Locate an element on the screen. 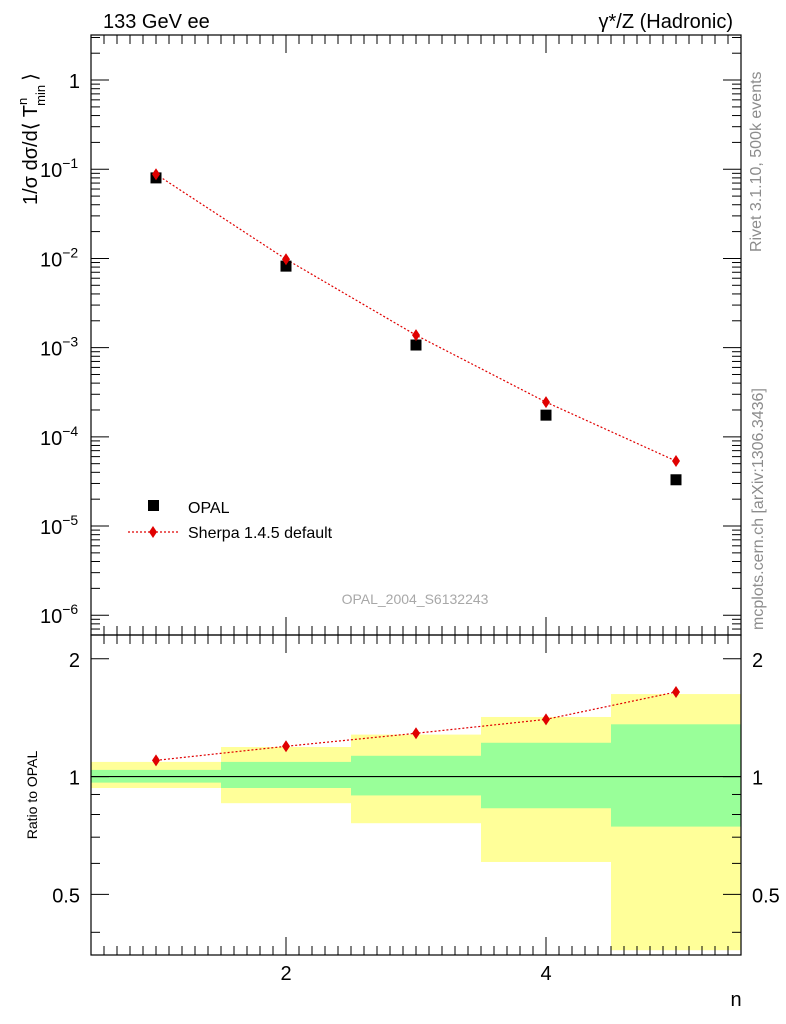 Image resolution: width=786 pixels, height=1024 pixels. main-ytick-exponent: −5 is located at coordinates (70, 520).